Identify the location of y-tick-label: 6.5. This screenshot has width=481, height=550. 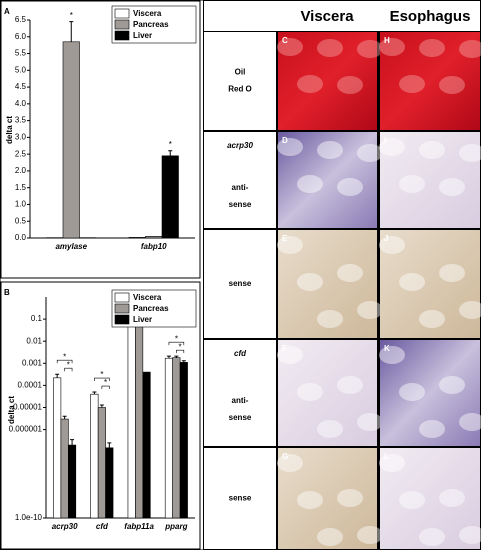
(21, 19).